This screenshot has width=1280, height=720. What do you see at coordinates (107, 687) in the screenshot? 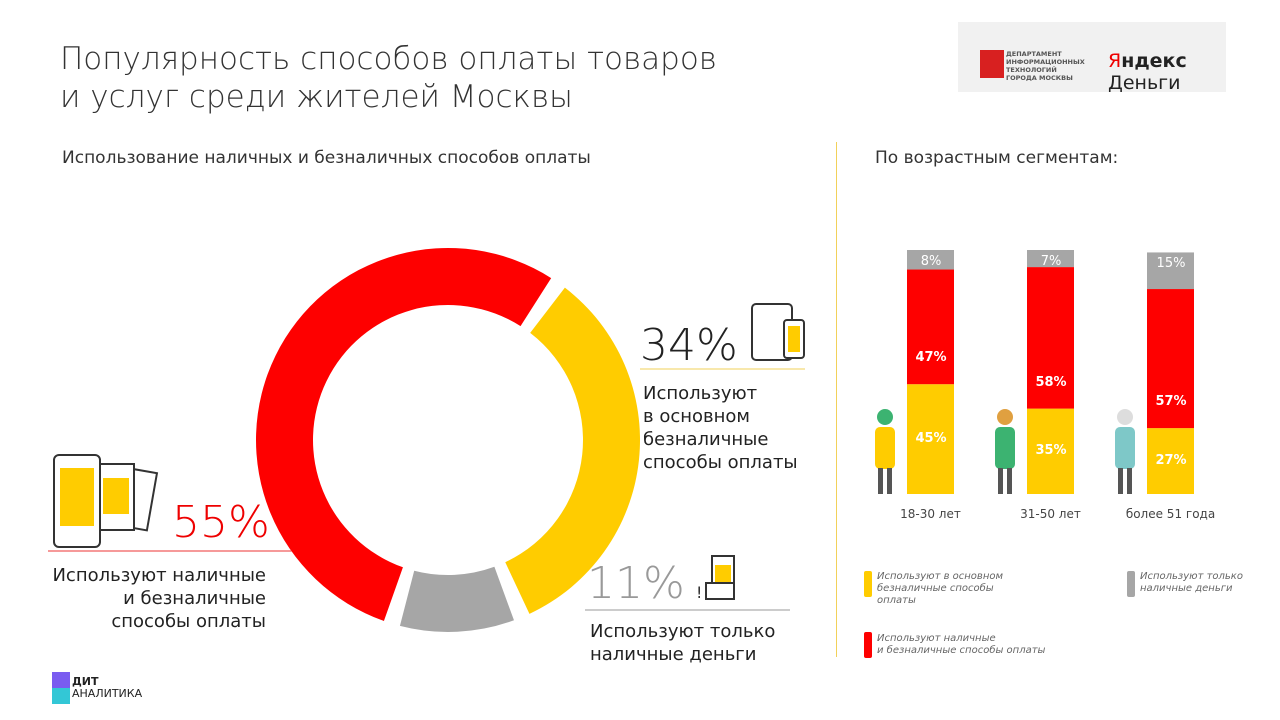
I see `dit-analytics-logo: ДИТ АНАЛИТИКА` at bounding box center [107, 687].